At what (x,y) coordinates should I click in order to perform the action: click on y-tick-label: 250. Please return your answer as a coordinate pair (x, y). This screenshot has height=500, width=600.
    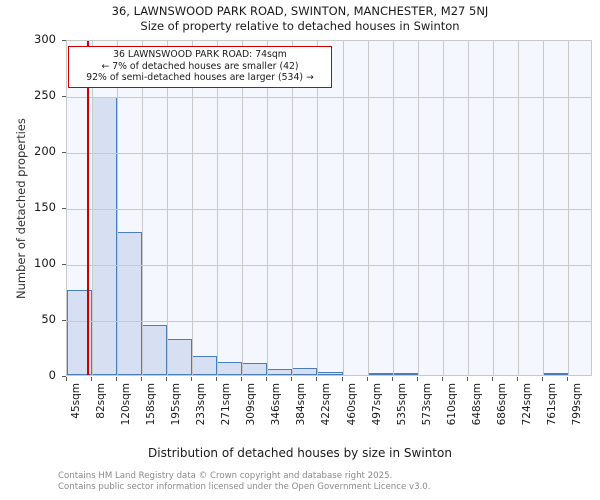
    Looking at the image, I should click on (45, 95).